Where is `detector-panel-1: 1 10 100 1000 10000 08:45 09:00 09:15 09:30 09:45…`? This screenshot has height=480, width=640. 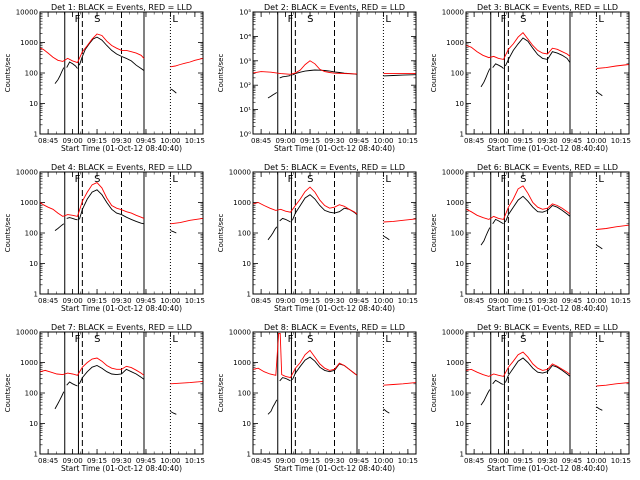
detector-panel-1: 1 10 100 1000 10000 08:45 09:00 09:15 09:30 09:45… is located at coordinates (104, 78).